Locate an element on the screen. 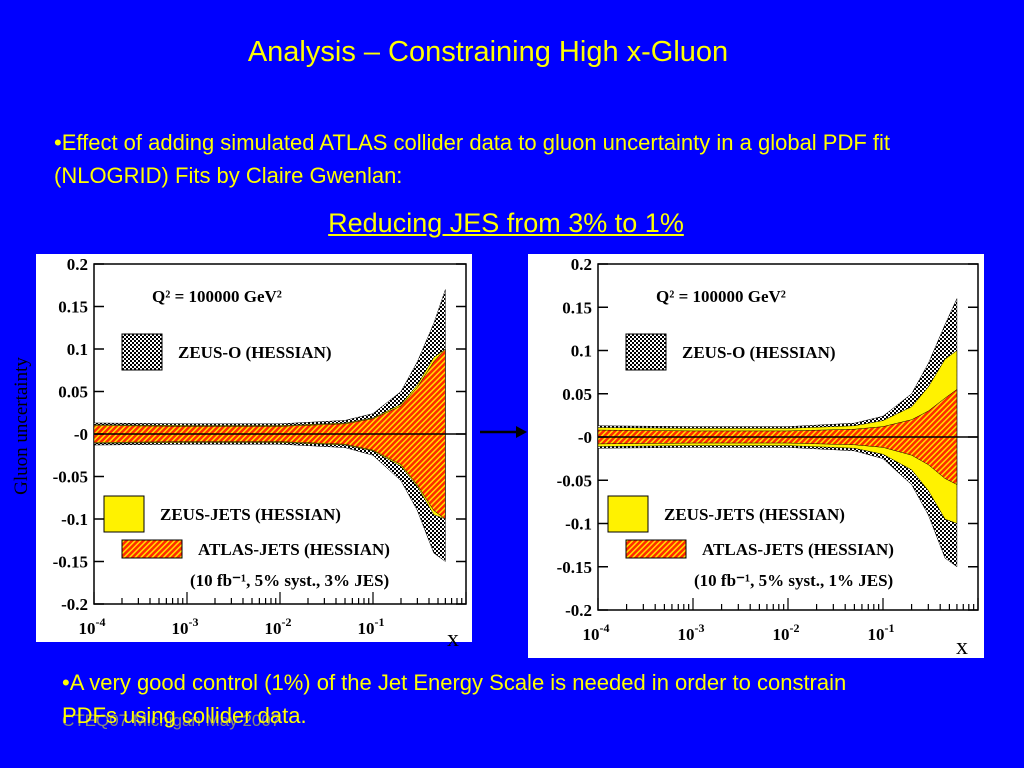 Image resolution: width=1024 pixels, height=768 pixels. legend-note: (10 fb⁻¹, 5% syst., 1% JES) is located at coordinates (793, 580).